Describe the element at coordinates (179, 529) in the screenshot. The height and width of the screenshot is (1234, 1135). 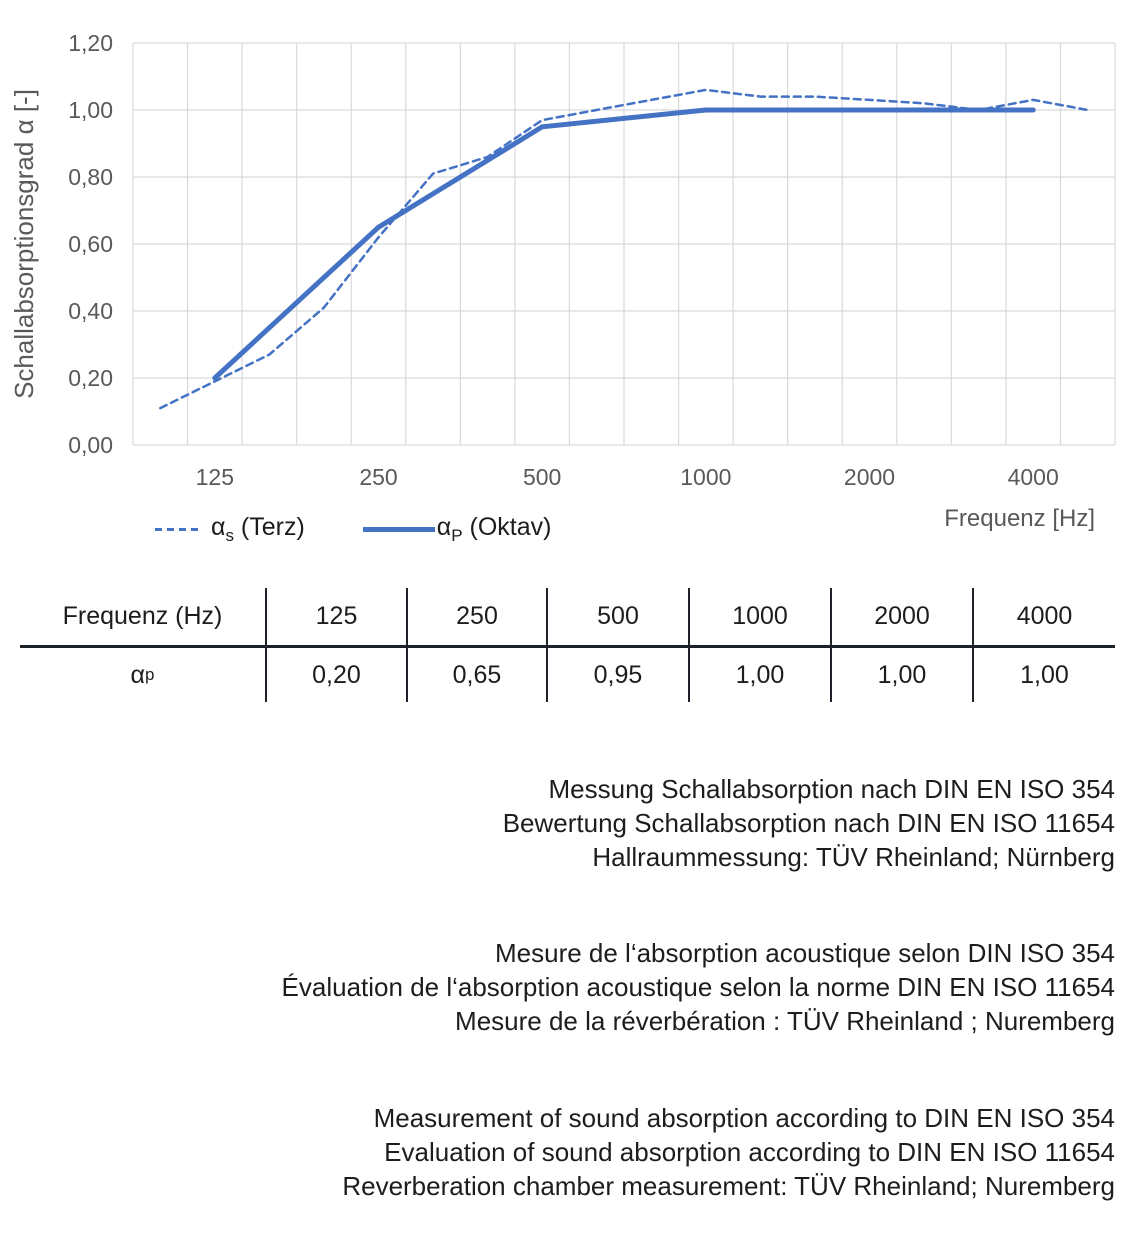
I see `legend-dashed-line-sample` at that location.